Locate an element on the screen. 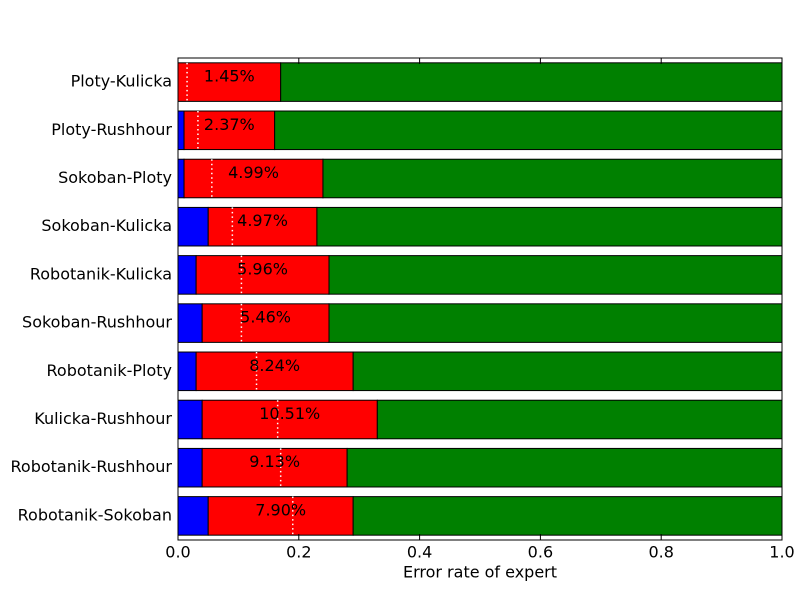 The height and width of the screenshot is (604, 800). y-tick-label: Sokoban-Kulicka is located at coordinates (106, 225).